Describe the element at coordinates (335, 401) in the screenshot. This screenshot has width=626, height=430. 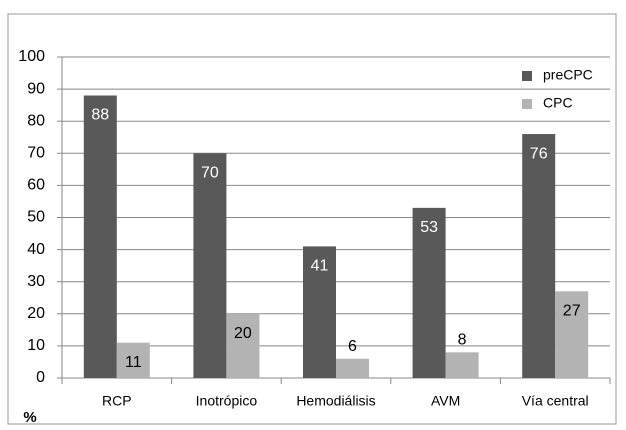
I see `x-tick-label: Hemodiálisis` at that location.